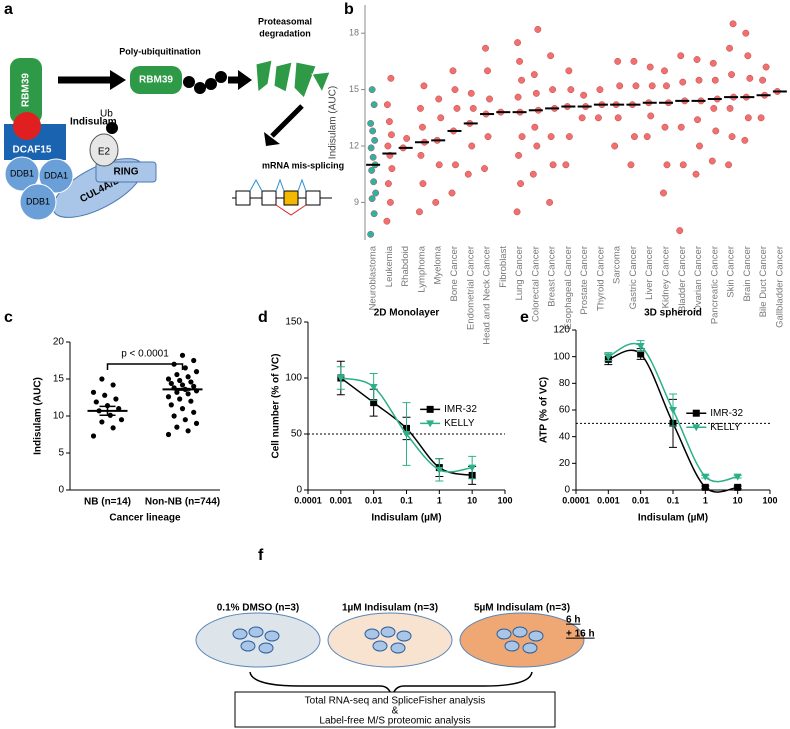 Image resolution: width=790 pixels, height=729 pixels. Describe the element at coordinates (245, 80) in the screenshot. I see `arrow-head` at that location.